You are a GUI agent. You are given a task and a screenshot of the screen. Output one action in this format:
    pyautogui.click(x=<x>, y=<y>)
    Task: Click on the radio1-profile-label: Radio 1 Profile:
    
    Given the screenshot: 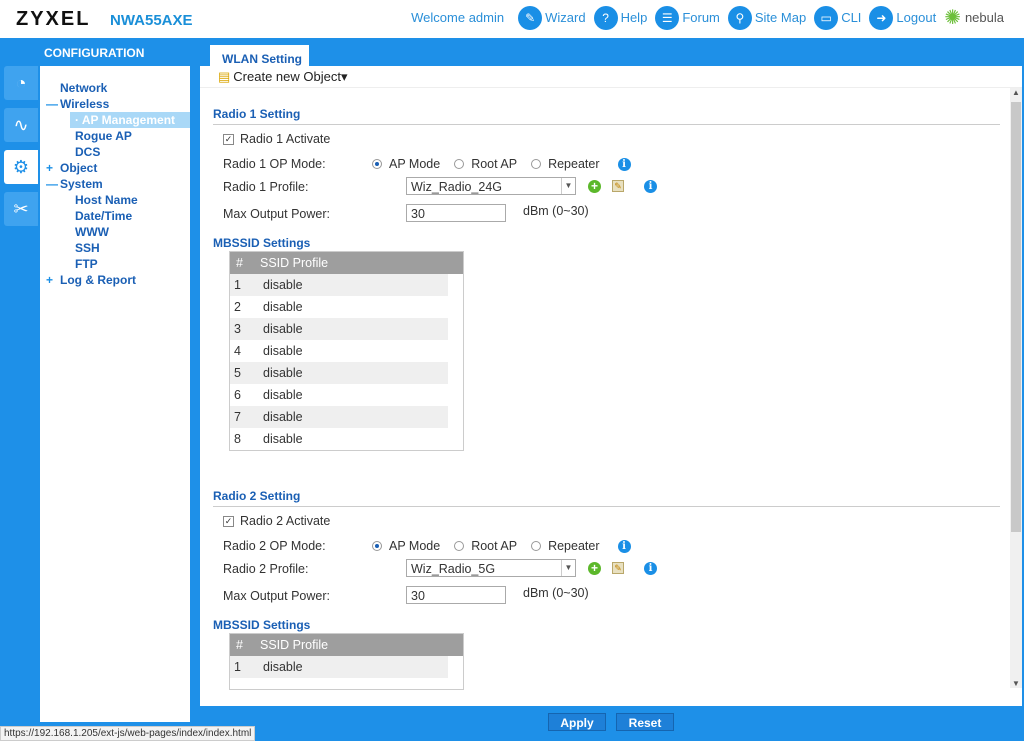 What is the action you would take?
    pyautogui.click(x=266, y=187)
    